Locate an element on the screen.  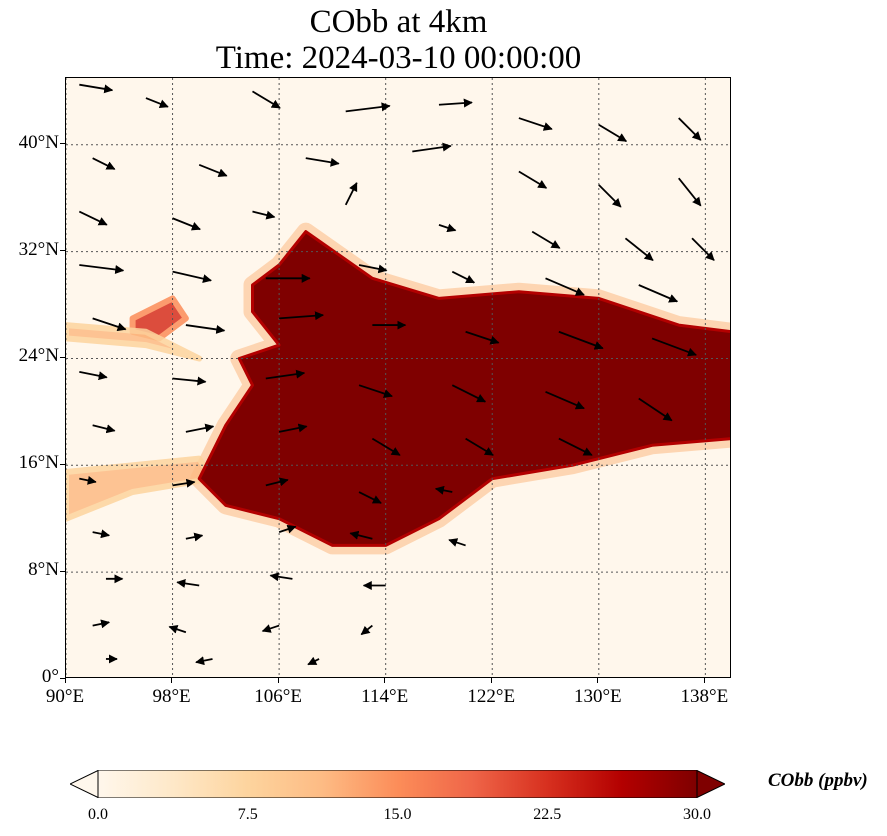
x-tick-label: 114°E is located at coordinates (385, 696).